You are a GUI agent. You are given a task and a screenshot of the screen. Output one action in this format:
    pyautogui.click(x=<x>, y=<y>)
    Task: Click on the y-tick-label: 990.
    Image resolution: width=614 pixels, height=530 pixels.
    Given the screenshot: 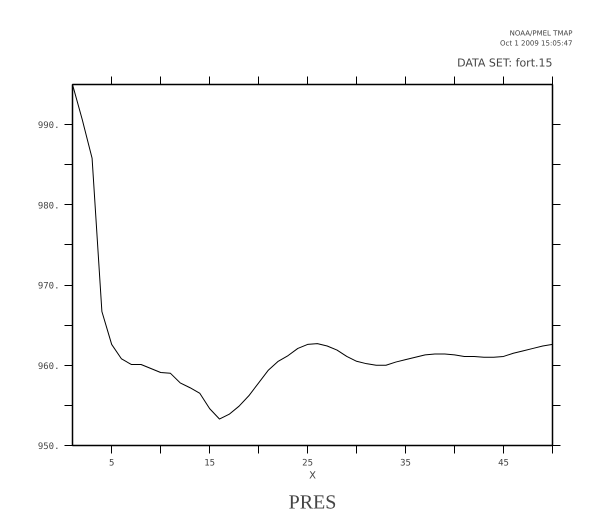 What is the action you would take?
    pyautogui.click(x=49, y=126)
    